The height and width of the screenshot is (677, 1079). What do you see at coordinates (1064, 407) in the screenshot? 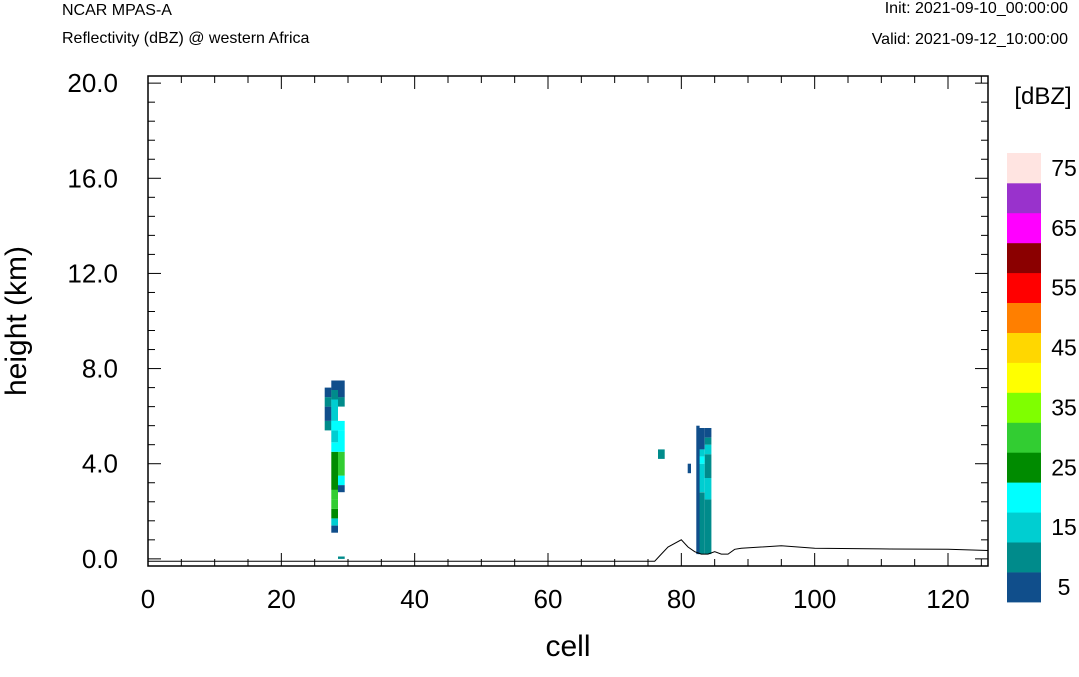
I see `colorbar-label: 35` at bounding box center [1064, 407].